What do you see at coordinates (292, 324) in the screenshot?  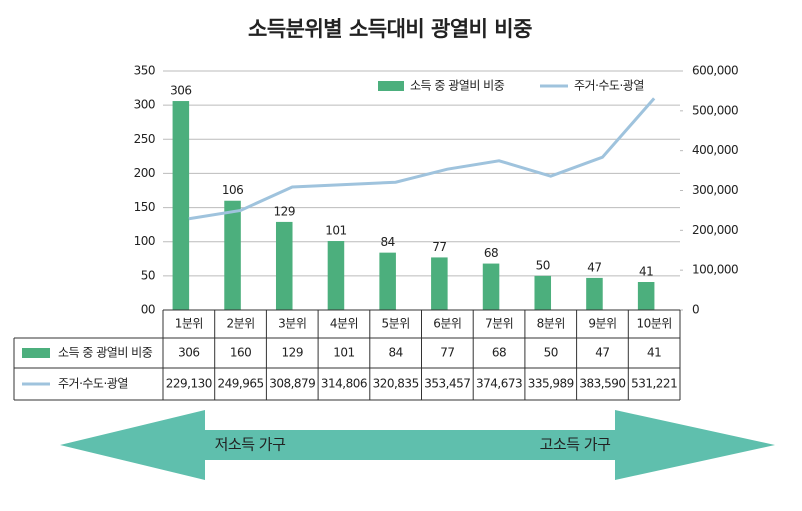 I see `x-tick-label: 3분위` at bounding box center [292, 324].